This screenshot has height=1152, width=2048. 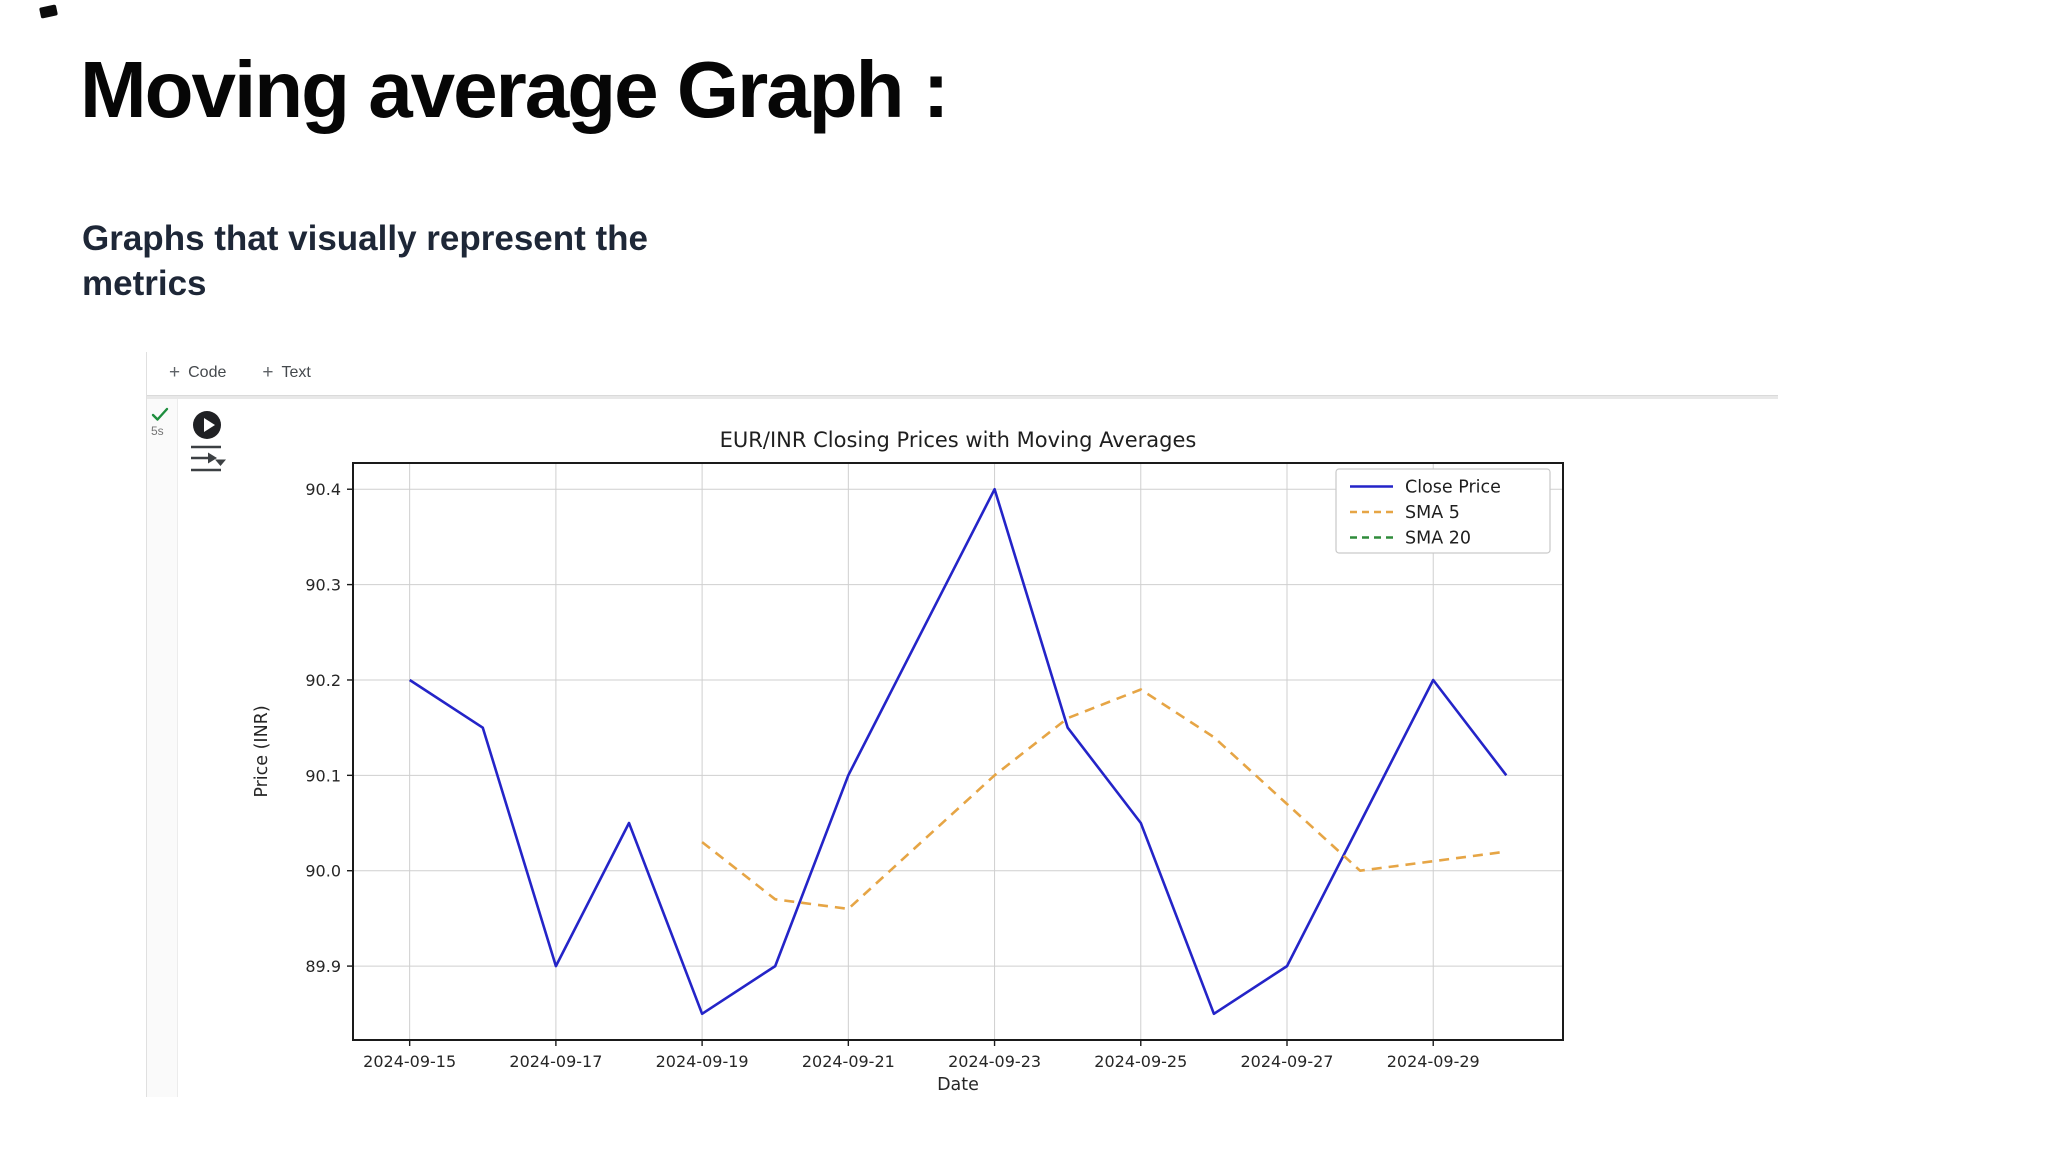 I want to click on legend-label: SMA 20, so click(x=1438, y=539).